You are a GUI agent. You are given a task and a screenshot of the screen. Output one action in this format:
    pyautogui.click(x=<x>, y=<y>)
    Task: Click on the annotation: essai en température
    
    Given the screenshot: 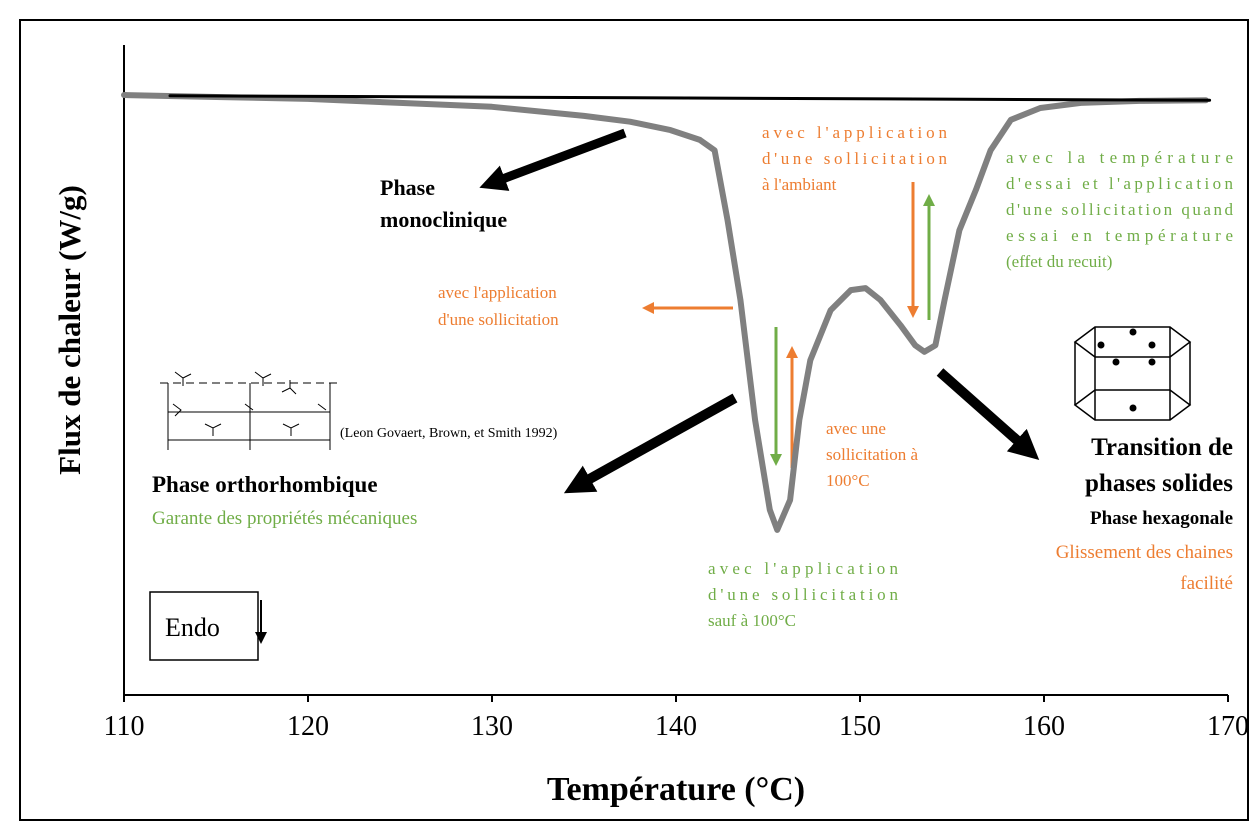 What is the action you would take?
    pyautogui.click(x=1119, y=235)
    